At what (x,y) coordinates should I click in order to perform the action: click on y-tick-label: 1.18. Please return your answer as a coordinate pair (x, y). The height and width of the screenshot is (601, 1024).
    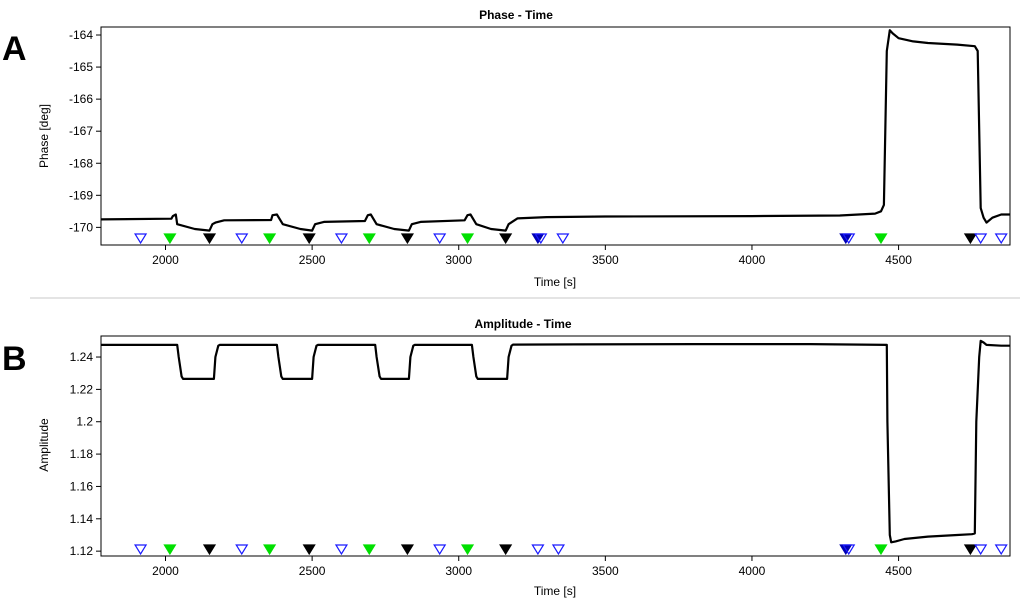
    Looking at the image, I should click on (82, 454).